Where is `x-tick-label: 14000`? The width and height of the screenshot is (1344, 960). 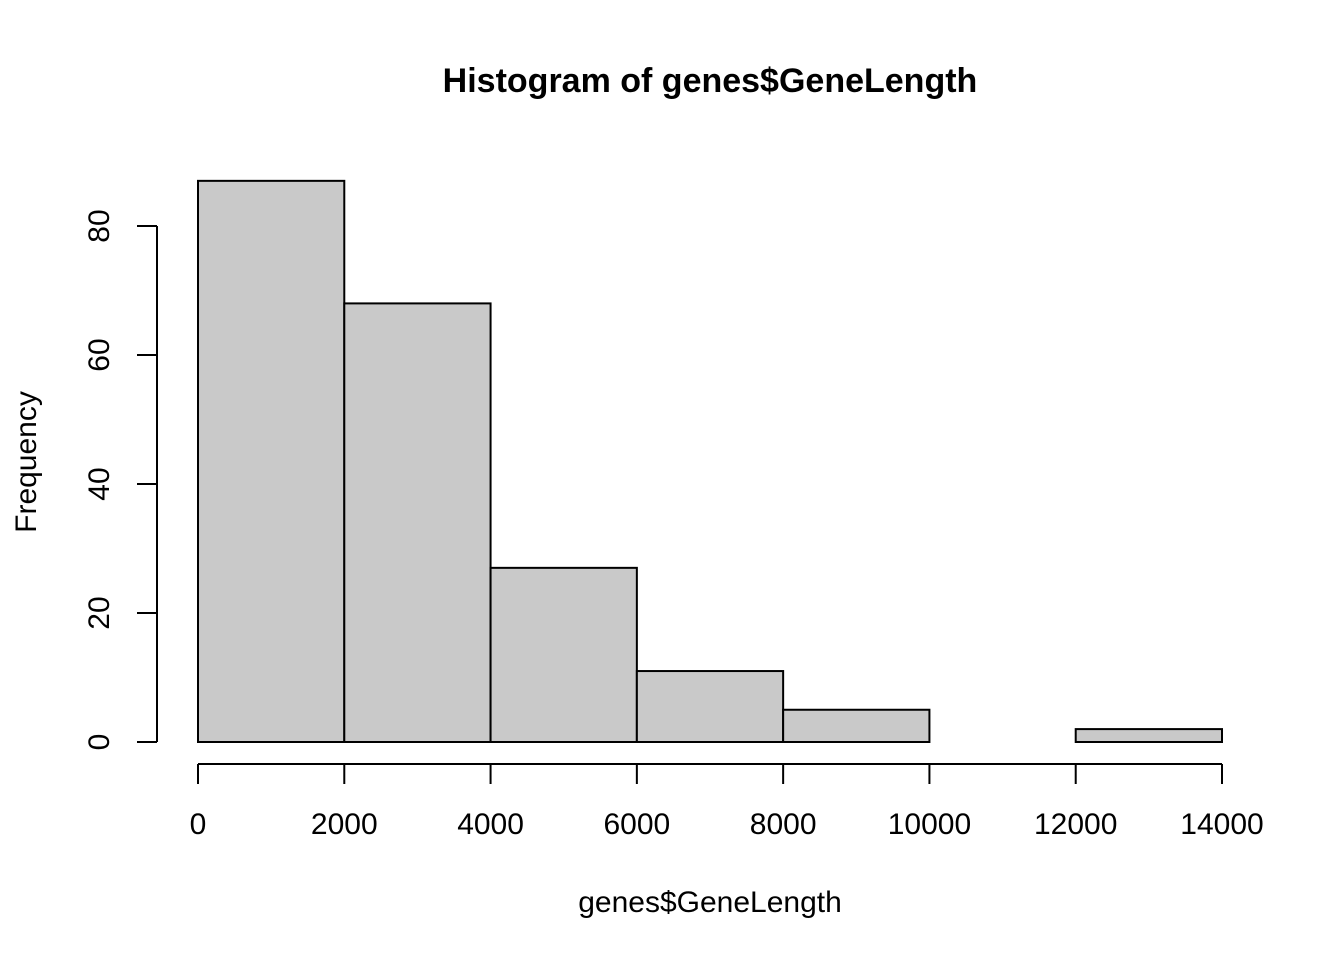 x-tick-label: 14000 is located at coordinates (1221, 824).